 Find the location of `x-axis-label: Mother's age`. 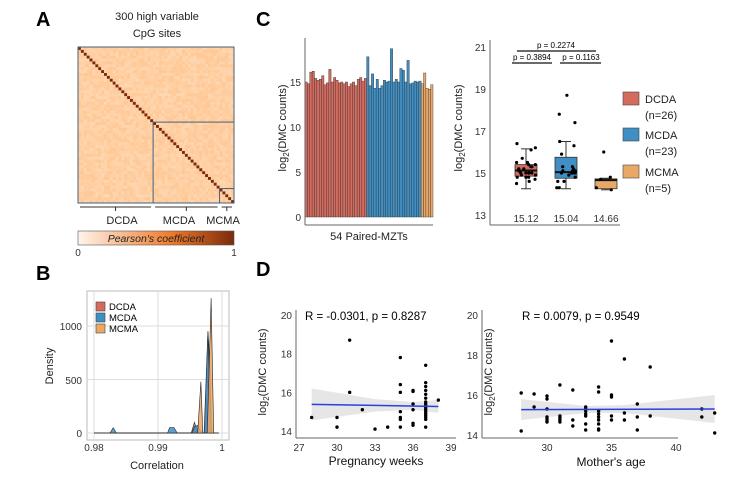

x-axis-label: Mother's age is located at coordinates (611, 462).